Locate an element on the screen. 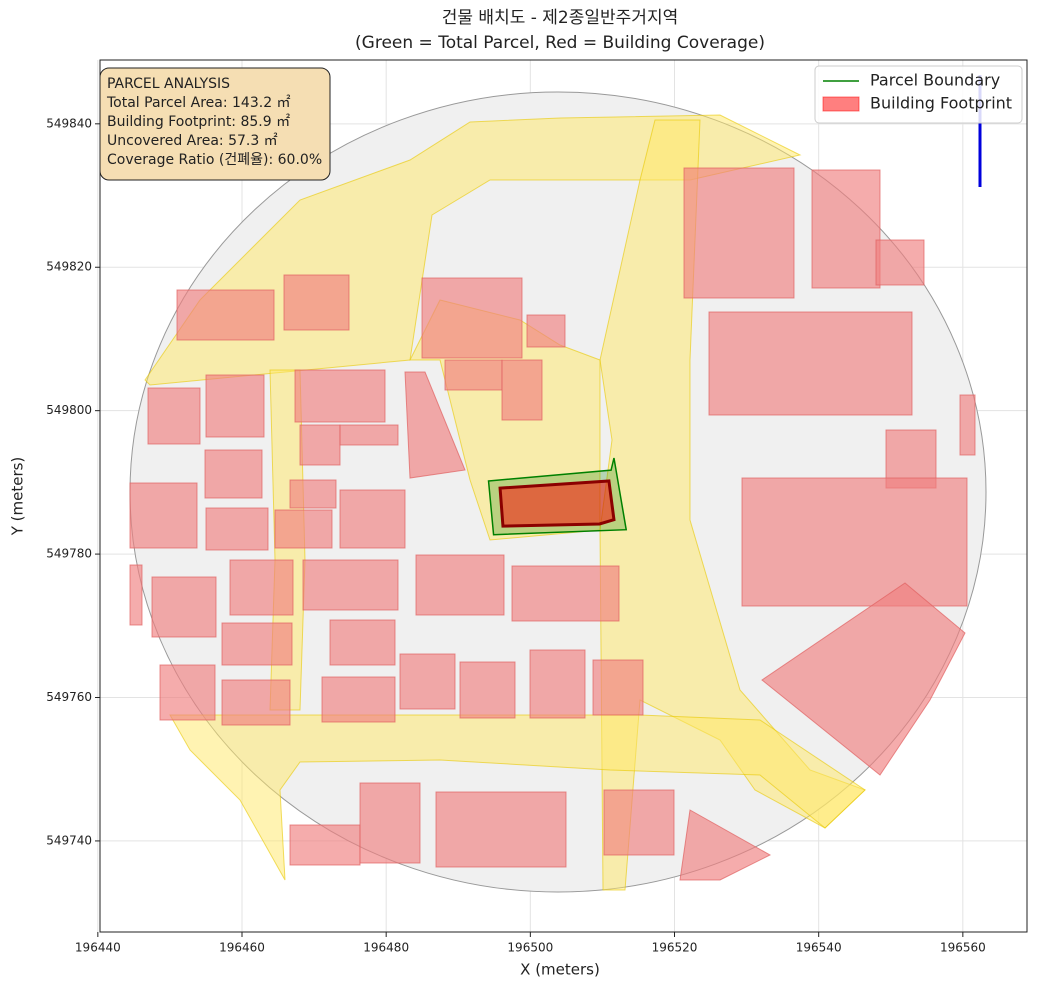 The image size is (1037, 990). y-tick-label: 549820 is located at coordinates (69, 267).